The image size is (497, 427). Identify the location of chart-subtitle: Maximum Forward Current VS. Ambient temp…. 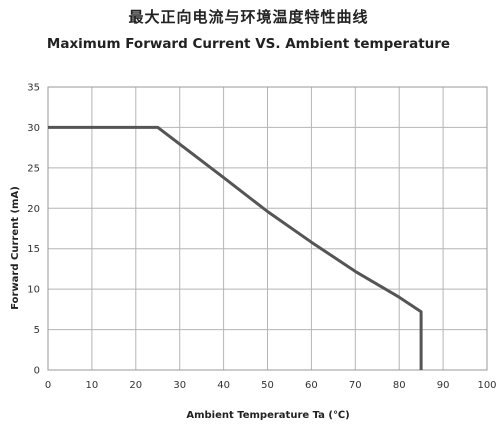
(248, 44).